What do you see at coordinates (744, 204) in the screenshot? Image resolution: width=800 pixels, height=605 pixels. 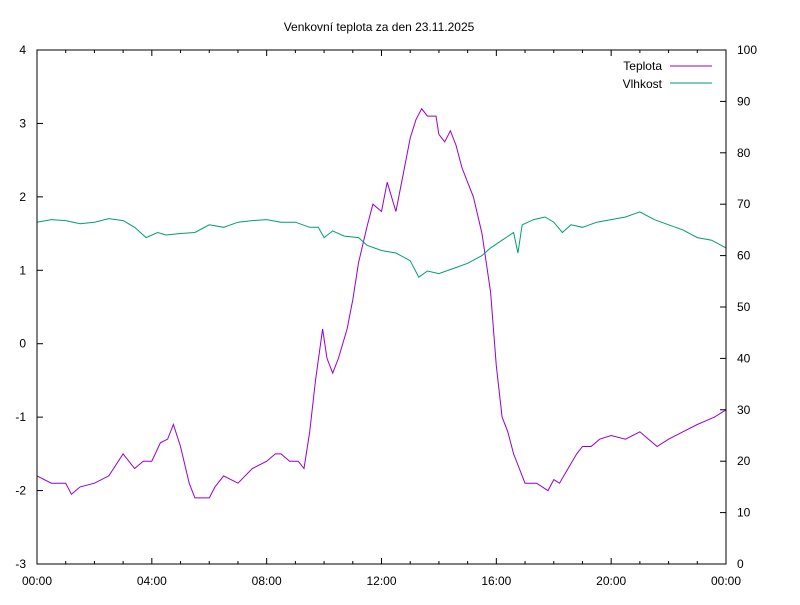 I see `y-right-tick-label: 70` at bounding box center [744, 204].